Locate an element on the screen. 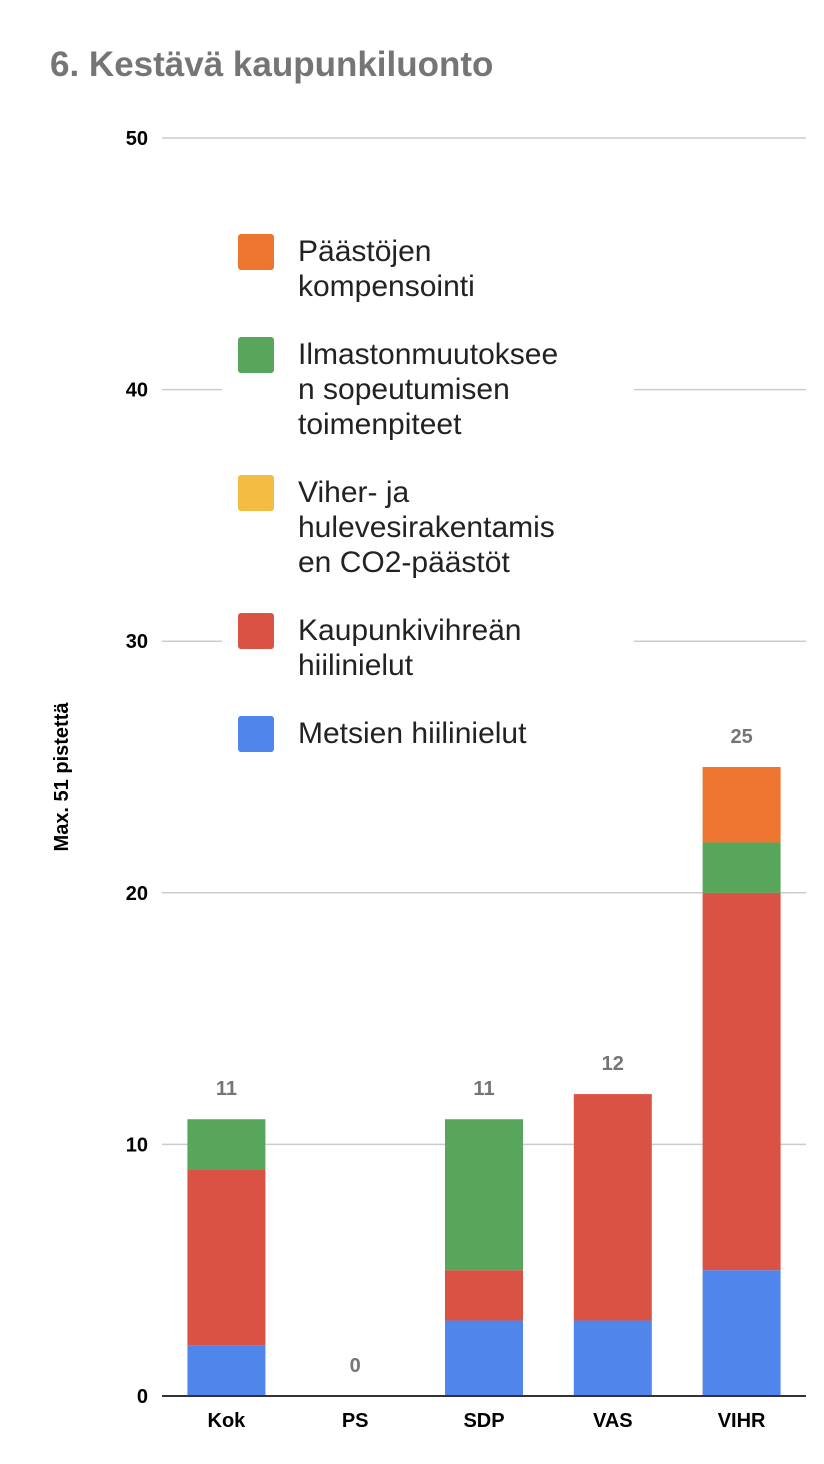 The height and width of the screenshot is (1464, 824). y-tick-label: 20 is located at coordinates (137, 894).